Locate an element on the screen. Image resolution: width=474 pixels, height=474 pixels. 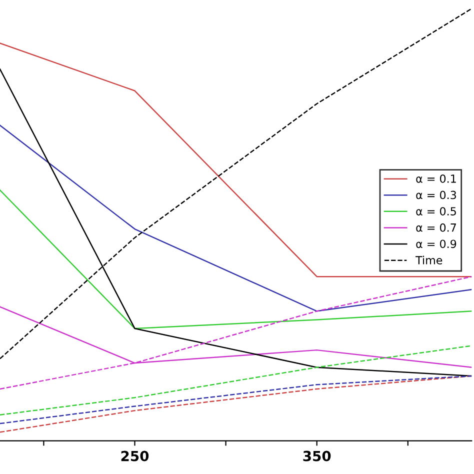
x-tick-label: 250 is located at coordinates (135, 456).